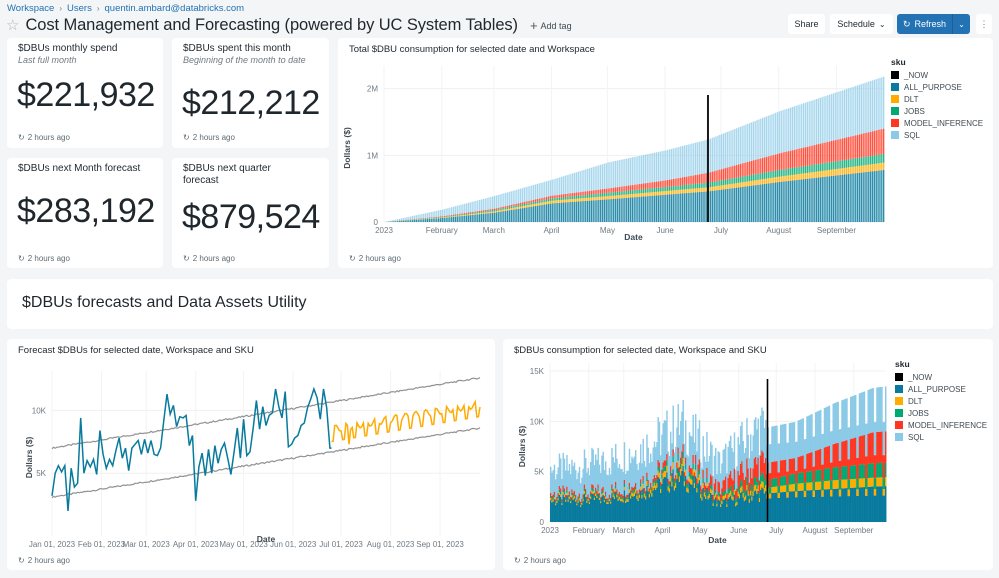 The image size is (999, 578). What do you see at coordinates (174, 8) in the screenshot?
I see `breadcrumb-user: quentin.ambard@databricks.com` at bounding box center [174, 8].